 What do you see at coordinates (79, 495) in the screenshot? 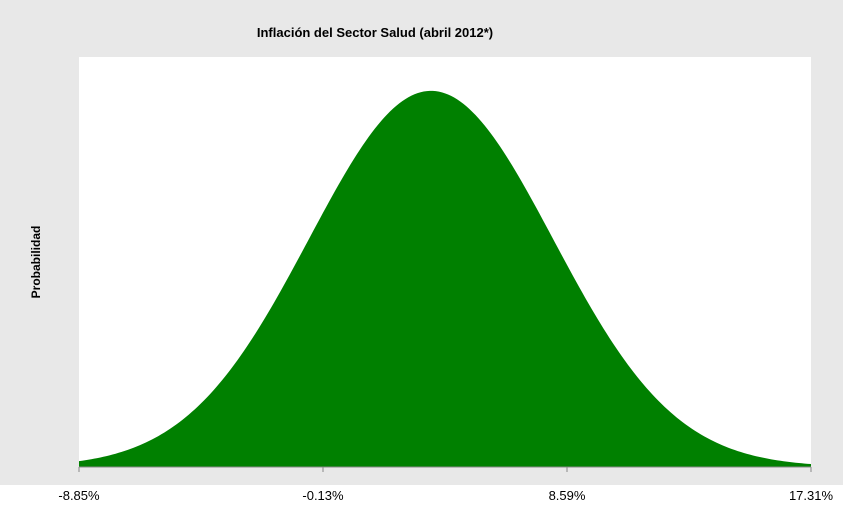
I see `x-tick-label: -8.85%` at bounding box center [79, 495].